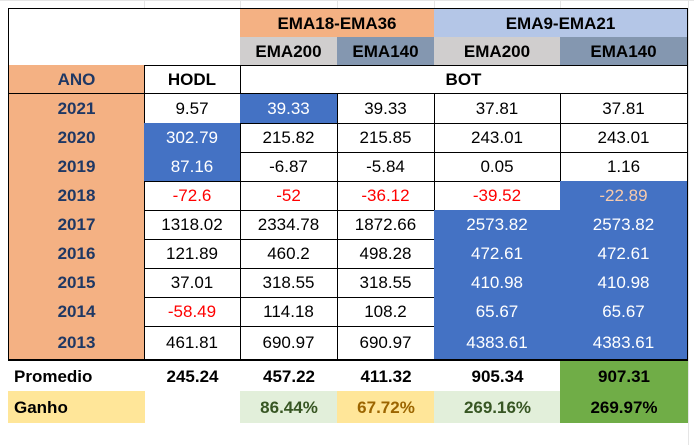 This screenshot has width=694, height=445. Describe the element at coordinates (464, 79) in the screenshot. I see `column-header-bot: BOT` at that location.